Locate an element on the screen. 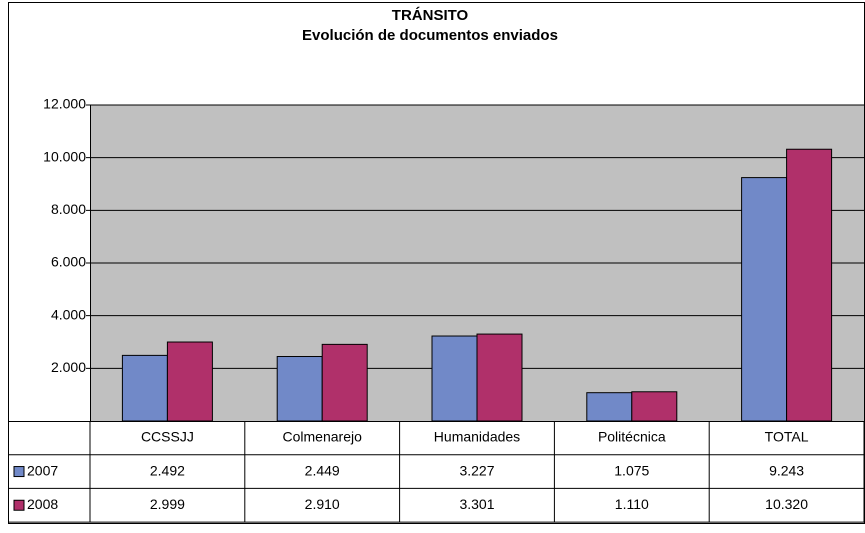  data-label: 1.075 is located at coordinates (631, 470).